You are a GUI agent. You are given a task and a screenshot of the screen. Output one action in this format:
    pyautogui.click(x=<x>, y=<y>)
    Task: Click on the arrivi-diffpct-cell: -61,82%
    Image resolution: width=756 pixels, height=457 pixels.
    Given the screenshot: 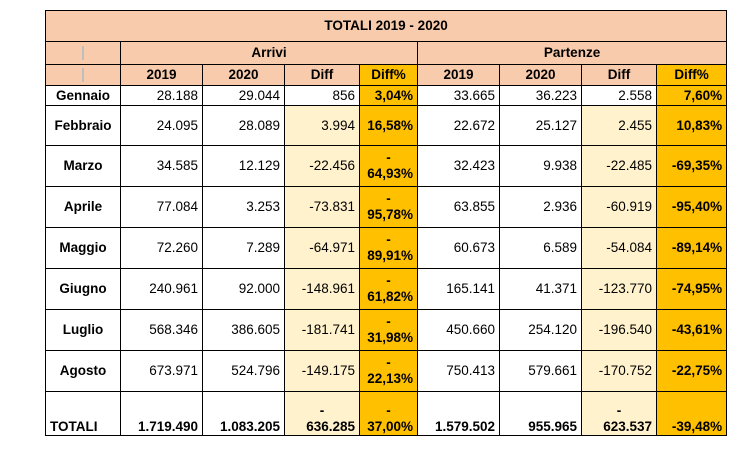 What is the action you would take?
    pyautogui.click(x=388, y=289)
    